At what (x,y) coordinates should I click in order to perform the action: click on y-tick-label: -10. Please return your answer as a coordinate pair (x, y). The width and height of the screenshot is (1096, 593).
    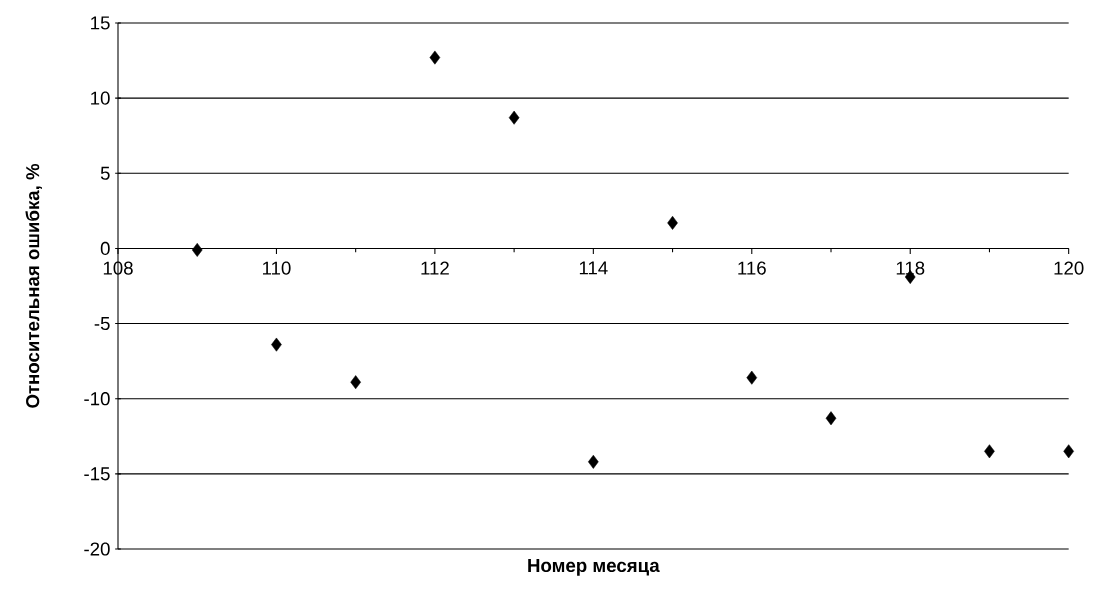
    Looking at the image, I should click on (97, 399).